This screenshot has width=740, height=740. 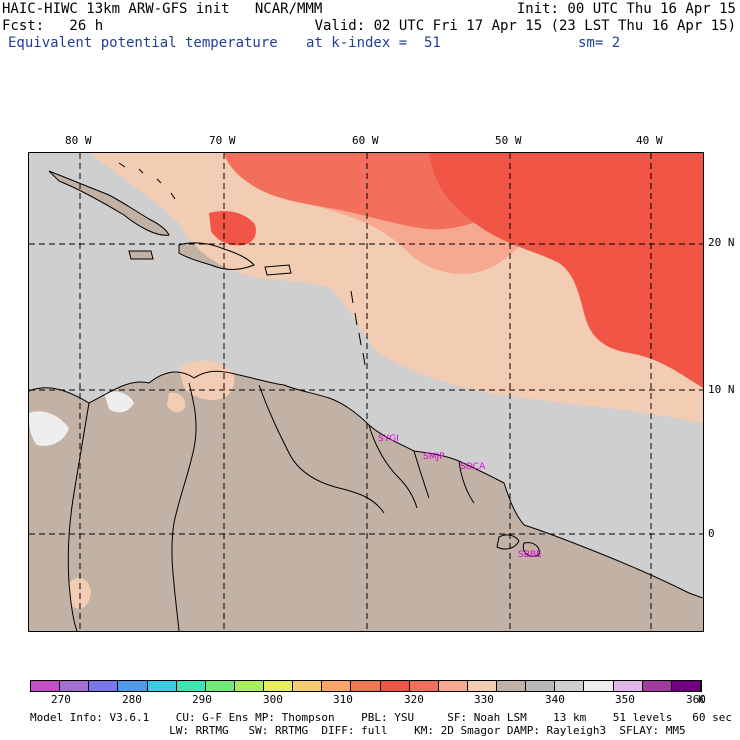 What do you see at coordinates (484, 699) in the screenshot?
I see `colorbar-tick-label: 330` at bounding box center [484, 699].